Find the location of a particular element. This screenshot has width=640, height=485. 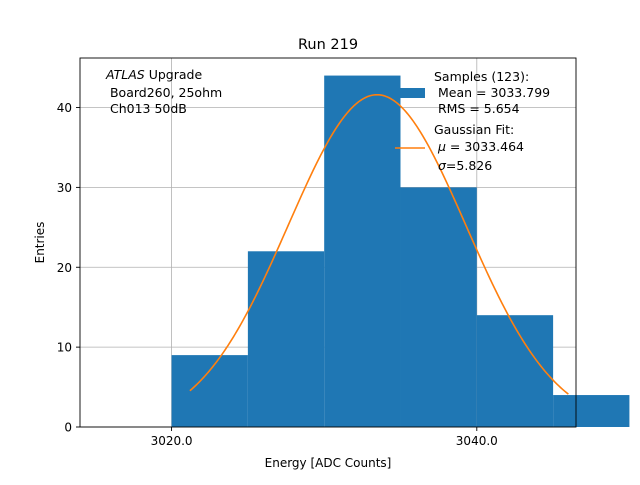

legend-fit-sigma: σ=5.826 is located at coordinates (463, 165).